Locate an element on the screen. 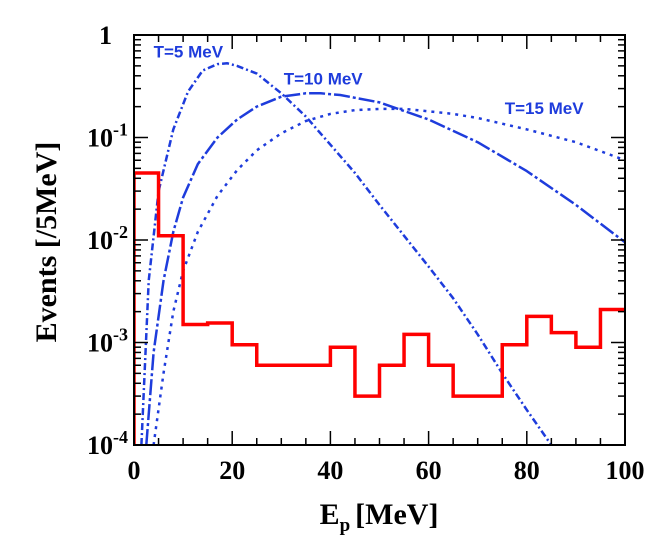 The image size is (665, 547). y-tick-label-exponent: -4 is located at coordinates (120, 437).